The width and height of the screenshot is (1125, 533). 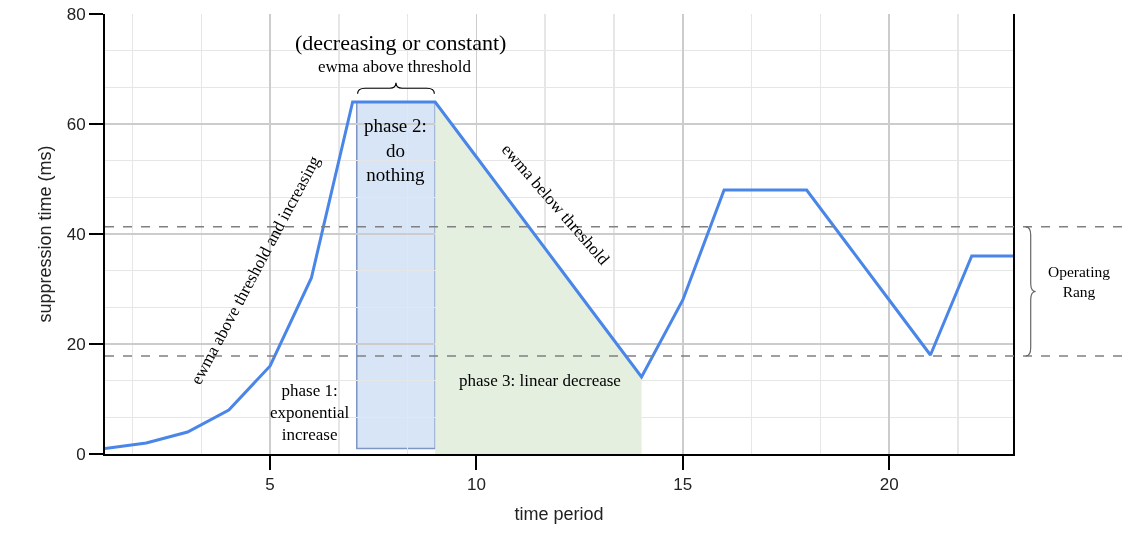 What do you see at coordinates (395, 66) in the screenshot?
I see `annotation: ewma above threshold` at bounding box center [395, 66].